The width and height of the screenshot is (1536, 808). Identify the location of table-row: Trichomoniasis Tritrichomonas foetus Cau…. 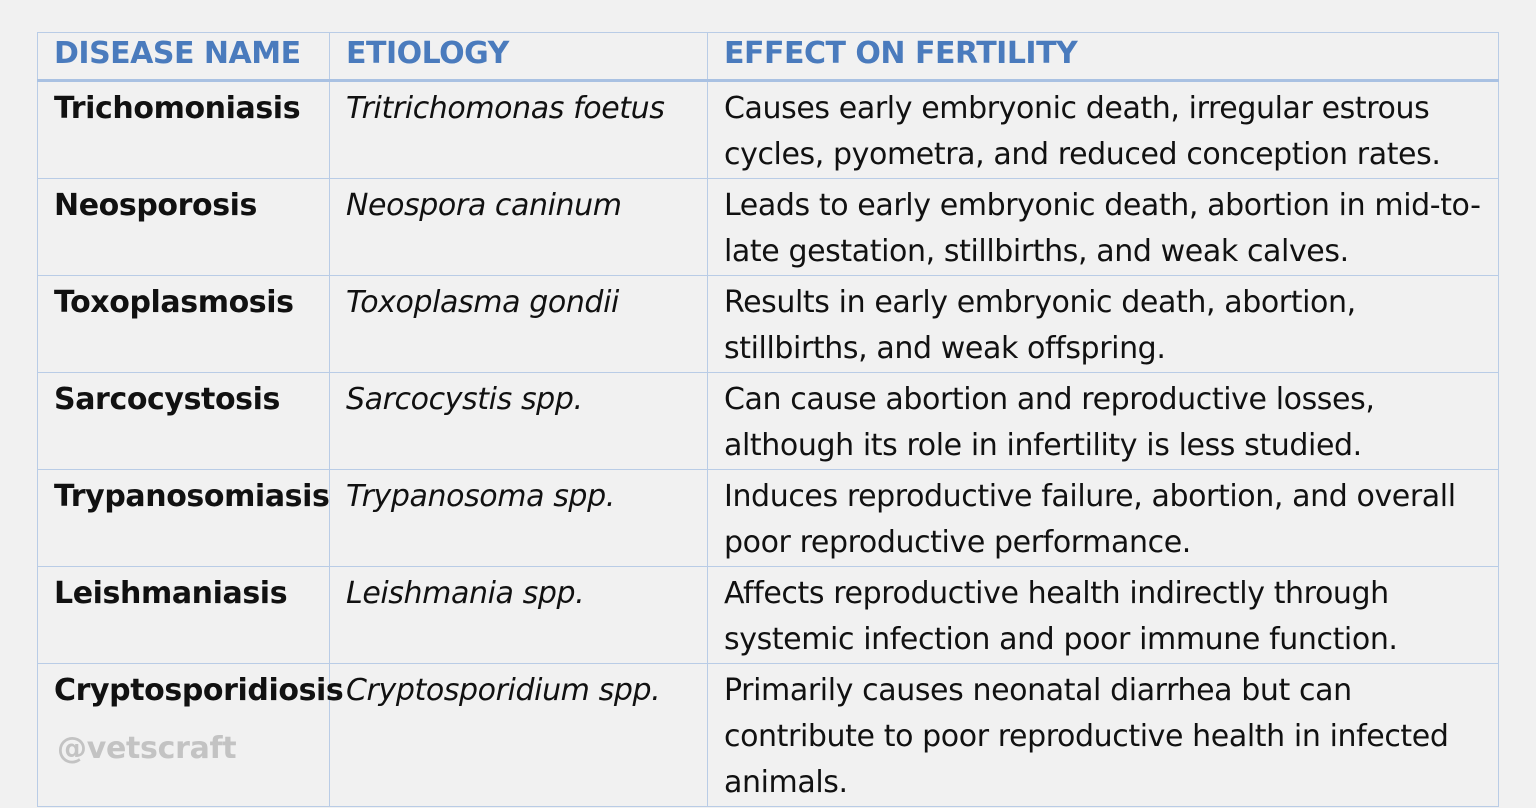
(768, 129).